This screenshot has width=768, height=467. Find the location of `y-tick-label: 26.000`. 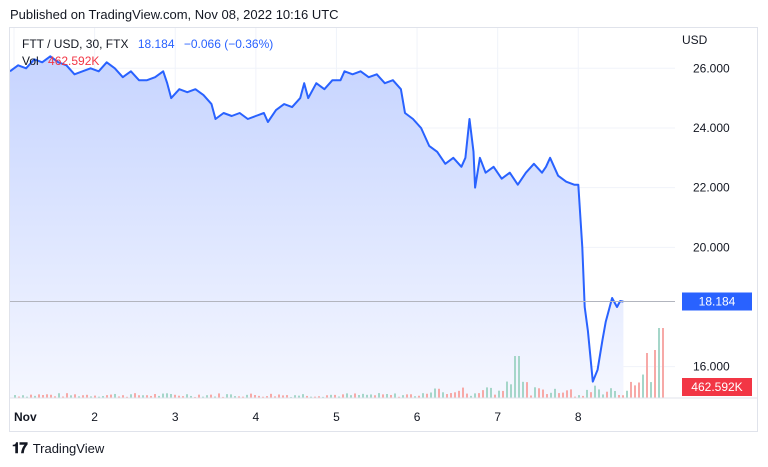

y-tick-label: 26.000 is located at coordinates (711, 68).